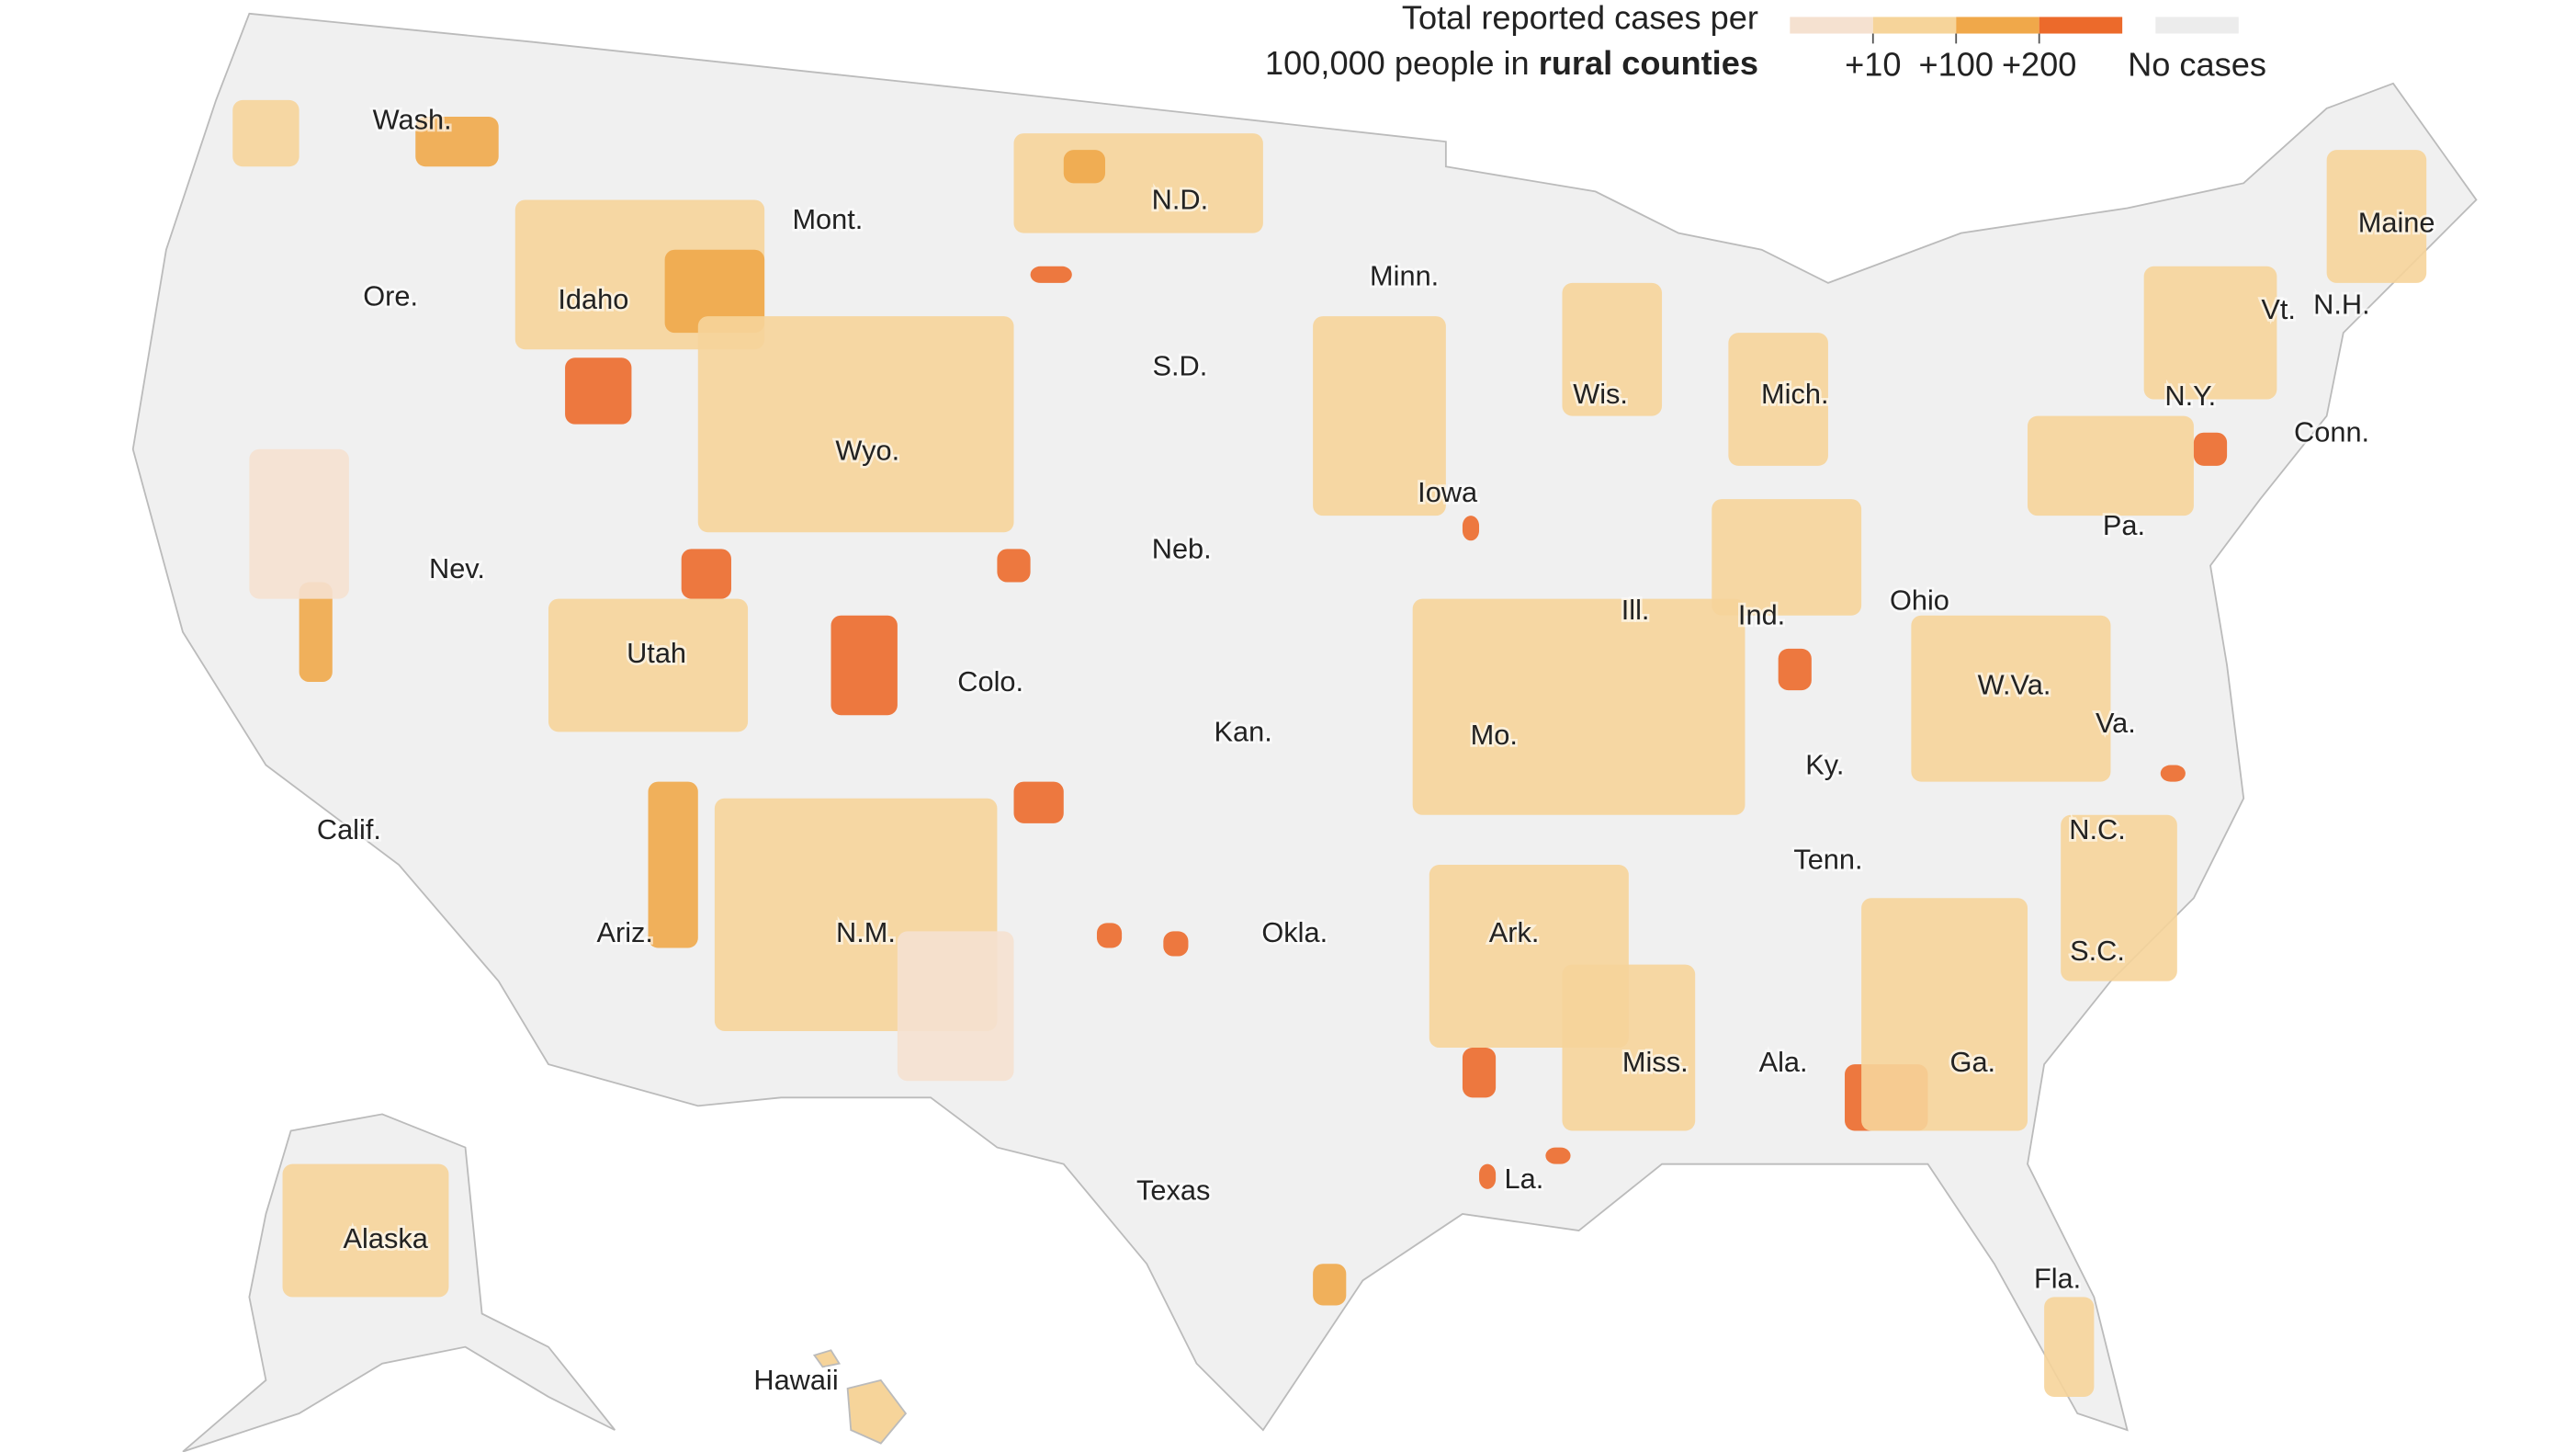 This screenshot has height=1452, width=2576. Describe the element at coordinates (866, 932) in the screenshot. I see `state-label: N.M.` at that location.